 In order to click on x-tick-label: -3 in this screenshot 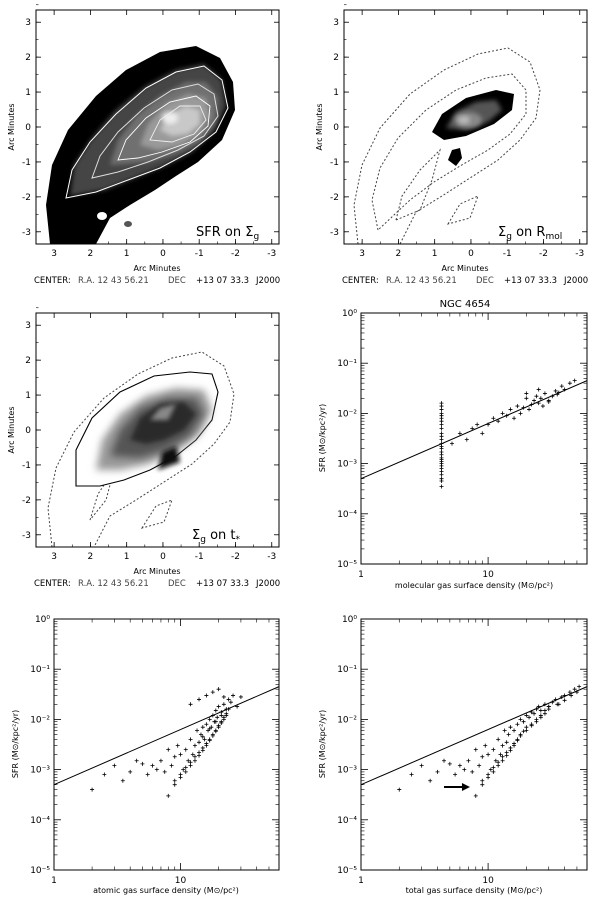, I will do `click(271, 557)`.